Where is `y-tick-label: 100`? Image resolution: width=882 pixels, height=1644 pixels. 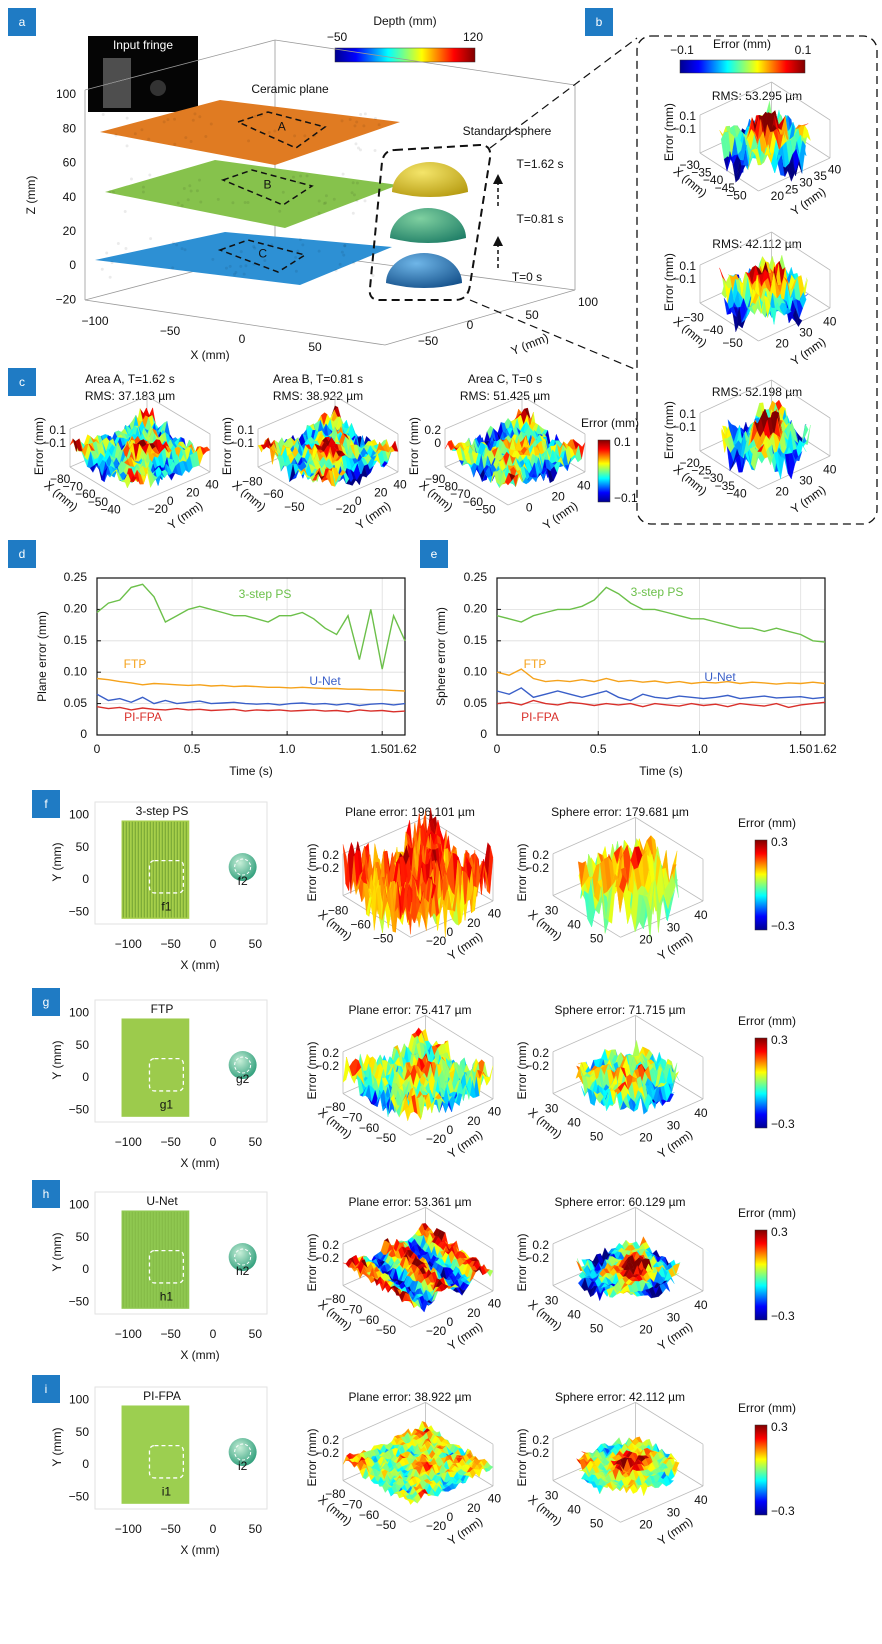
y-tick-label: 100 is located at coordinates (79, 1012).